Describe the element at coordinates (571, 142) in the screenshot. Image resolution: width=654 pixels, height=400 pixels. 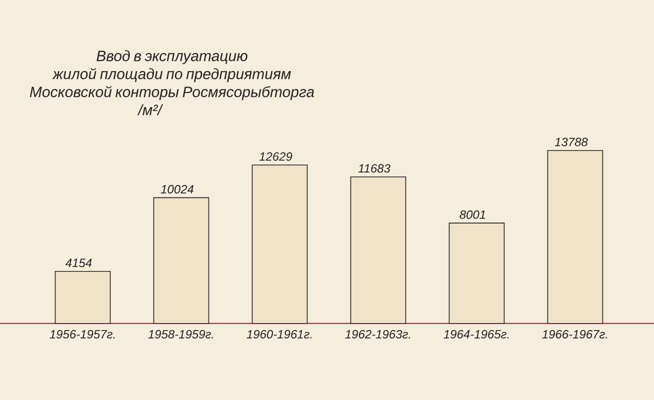
I see `data-label: 13788` at that location.